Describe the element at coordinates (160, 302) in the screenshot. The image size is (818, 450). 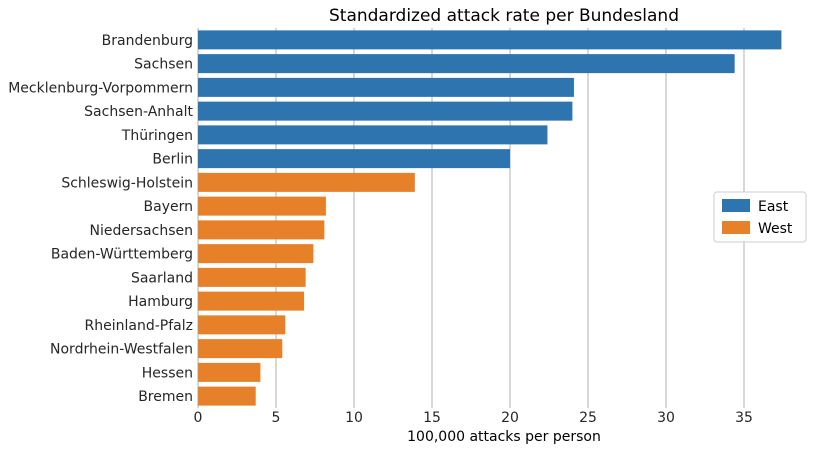
I see `y-tick-label: Hamburg` at that location.